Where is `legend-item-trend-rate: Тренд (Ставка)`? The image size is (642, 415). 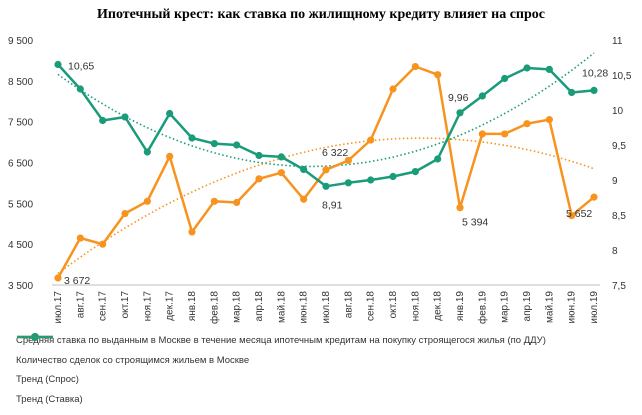
legend-item-trend-rate: Тренд (Ставка) is located at coordinates (281, 373).